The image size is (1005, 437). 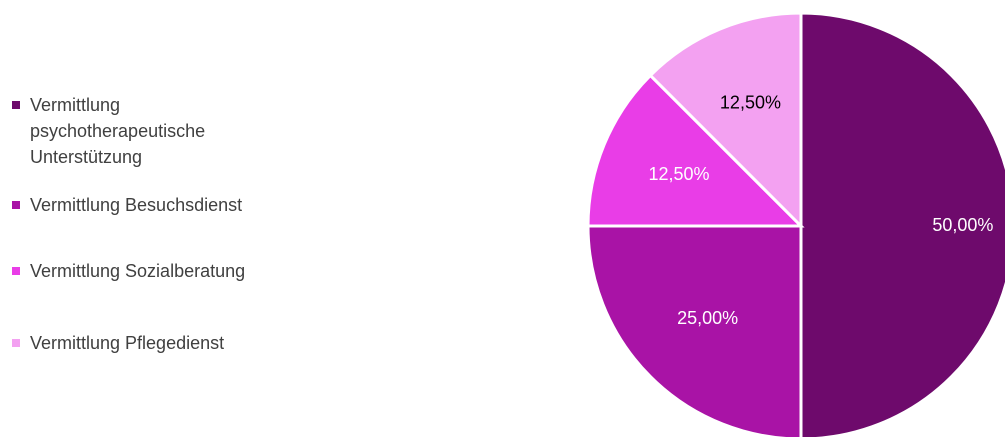 I want to click on legend-label: Vermittlung Pflegedienst, so click(x=127, y=343).